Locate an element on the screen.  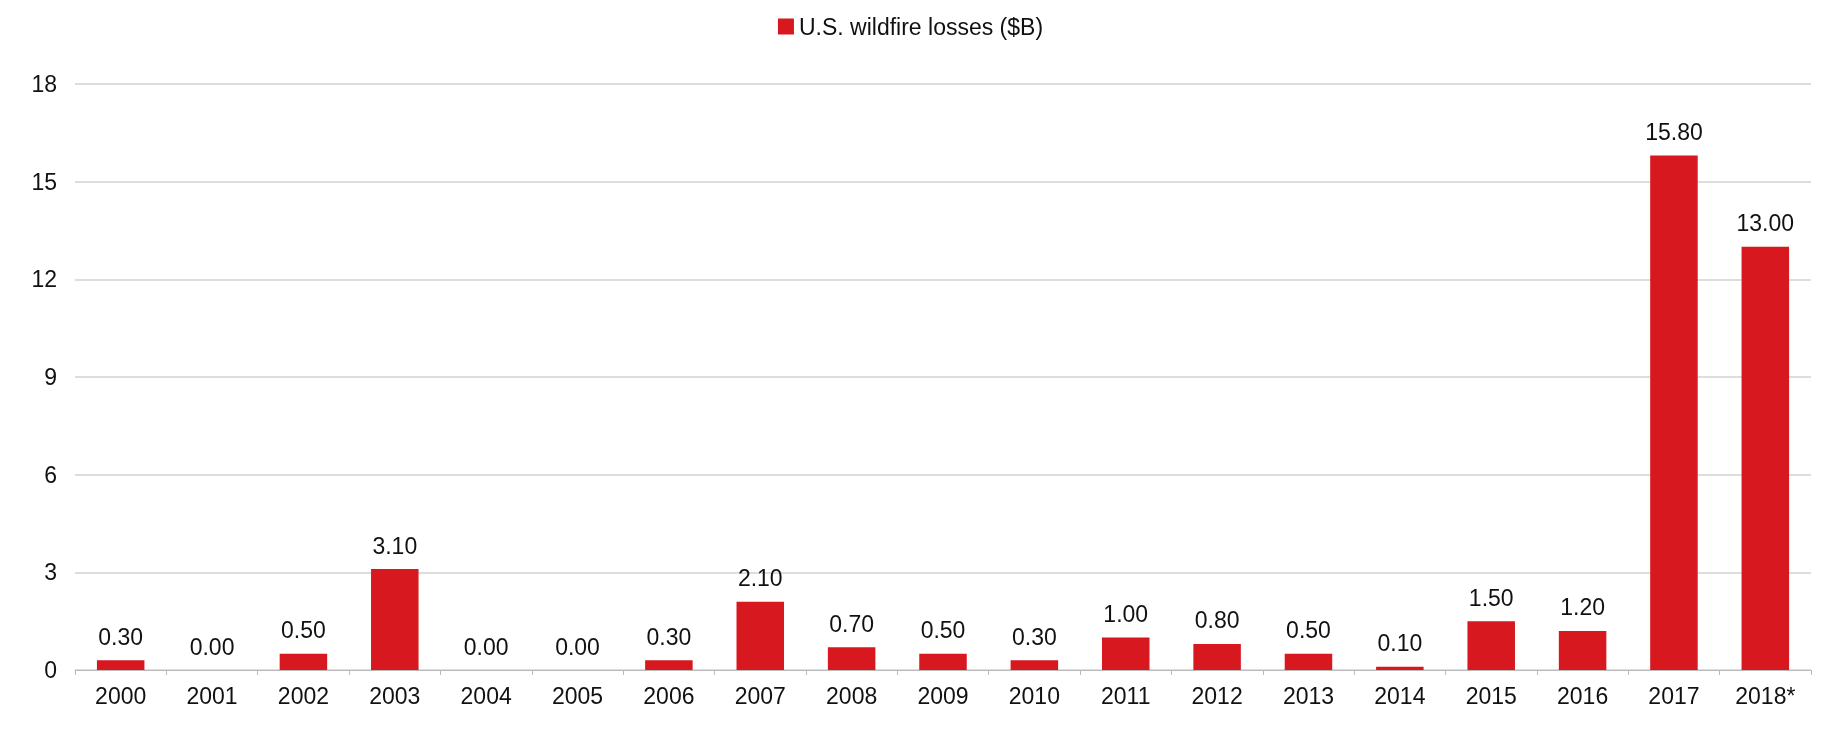
x-tick-label: 2003 is located at coordinates (395, 695).